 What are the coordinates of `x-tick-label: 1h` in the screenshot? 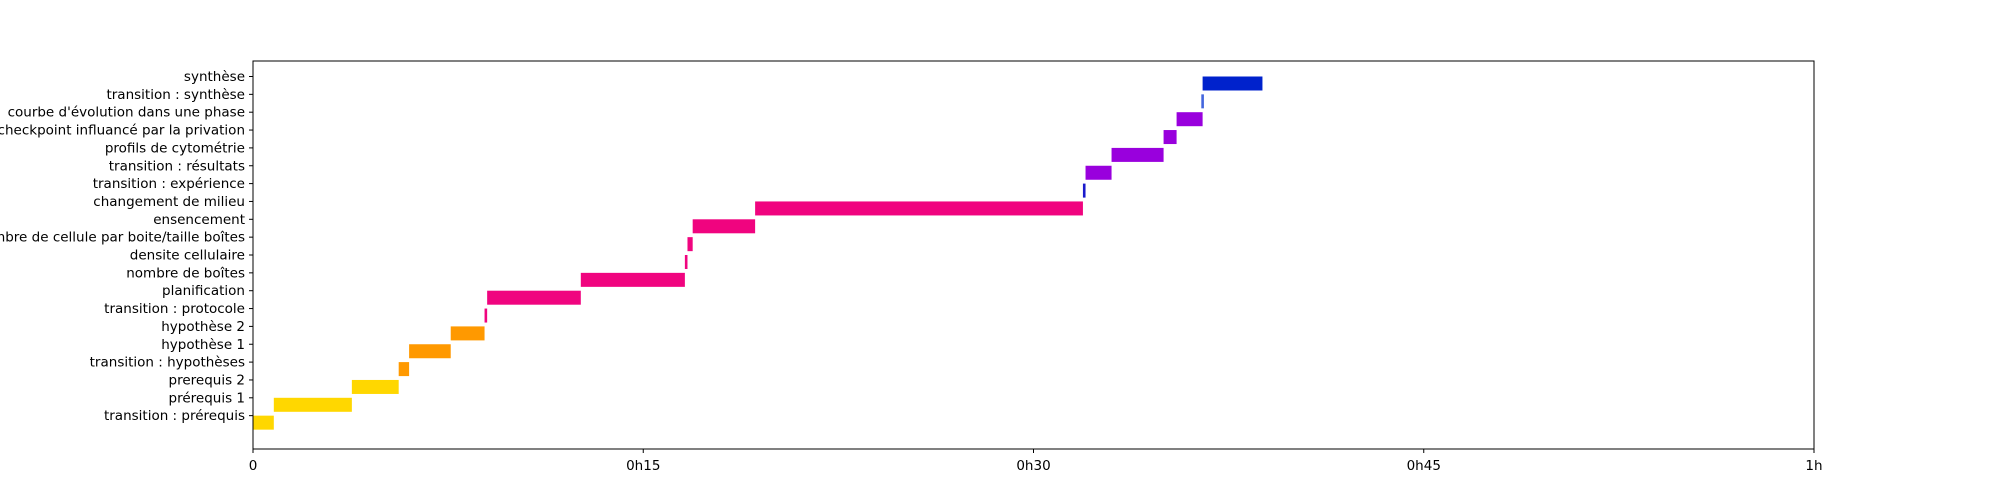 It's located at (1813, 466).